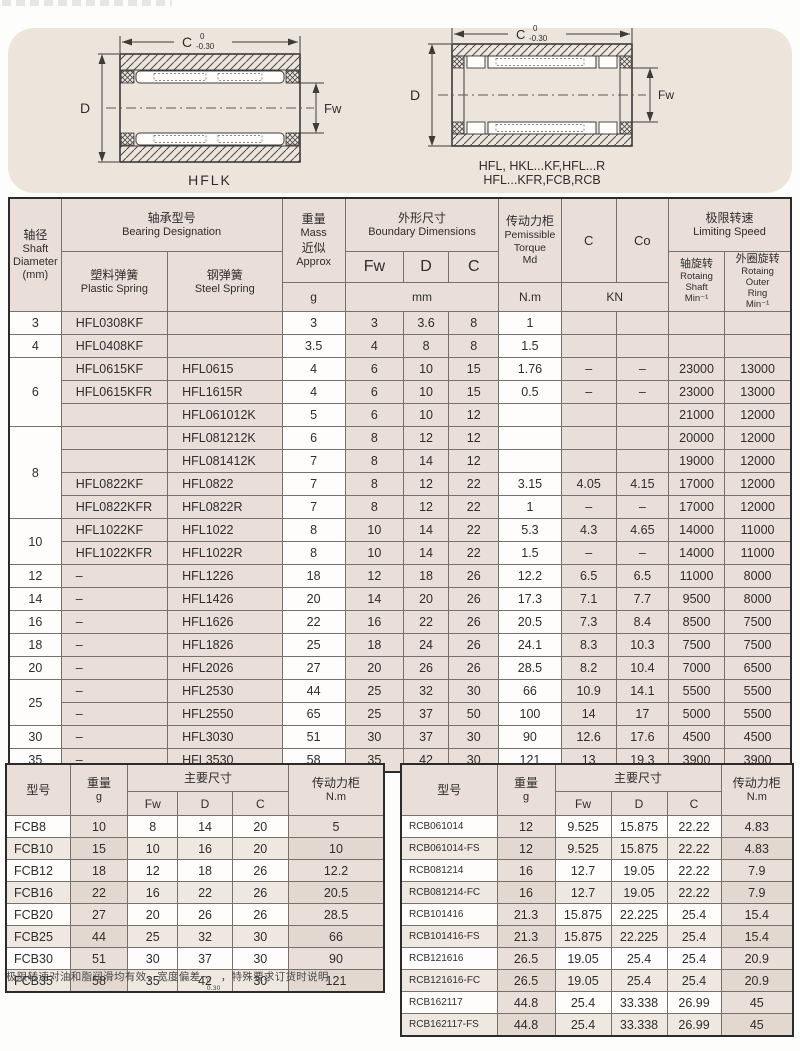 The width and height of the screenshot is (800, 1051). Describe the element at coordinates (474, 346) in the screenshot. I see `cell-c: 8` at that location.